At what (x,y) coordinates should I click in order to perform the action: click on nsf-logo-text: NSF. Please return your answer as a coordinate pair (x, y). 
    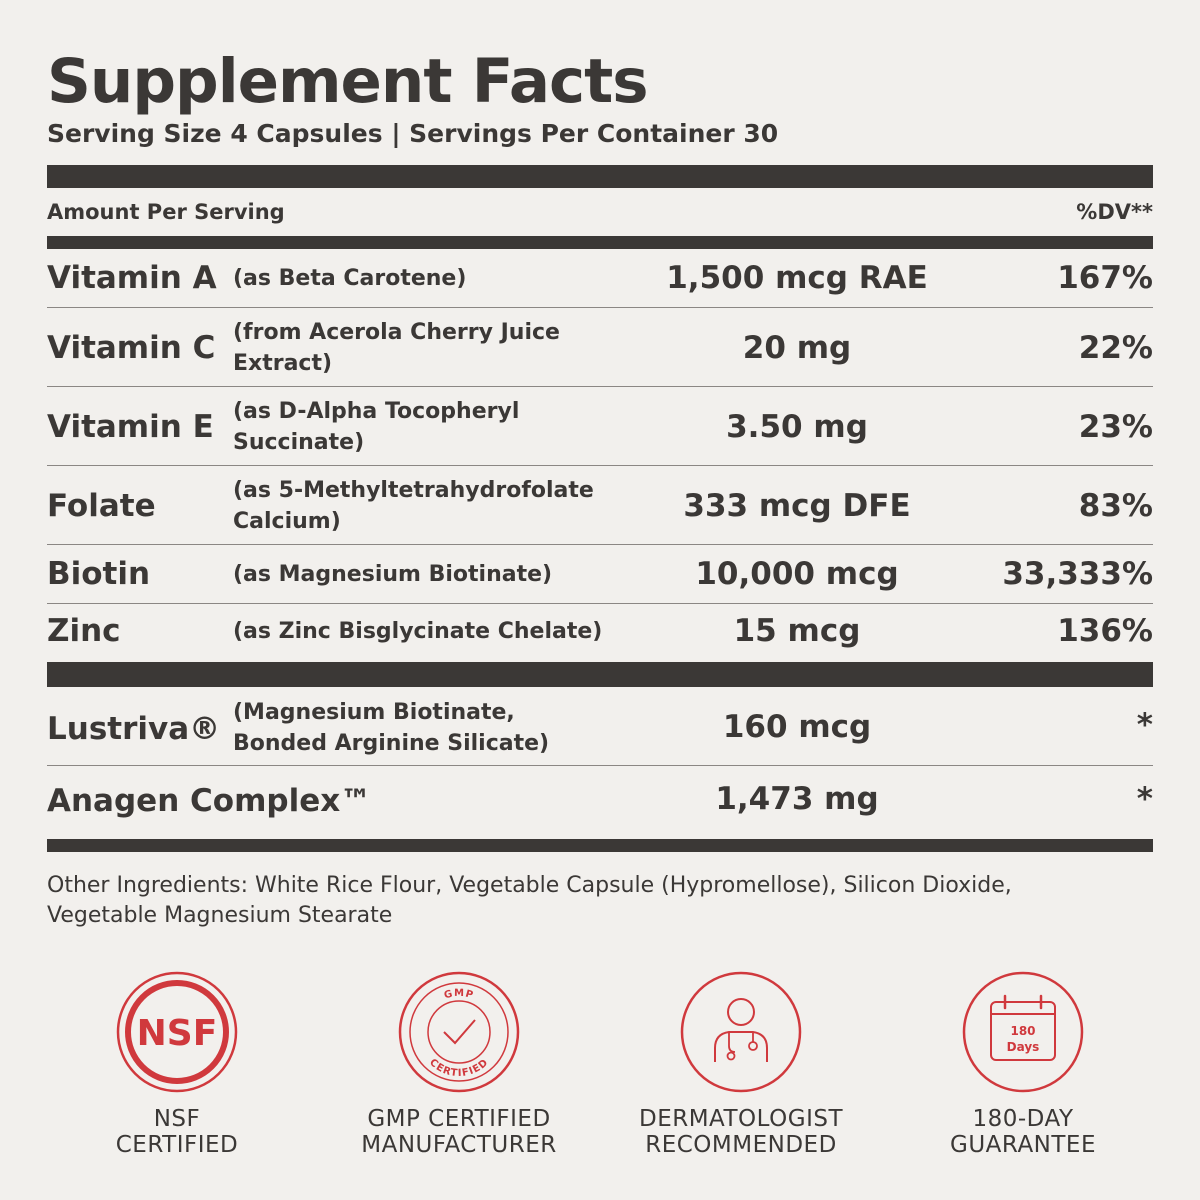
    Looking at the image, I should click on (177, 1033).